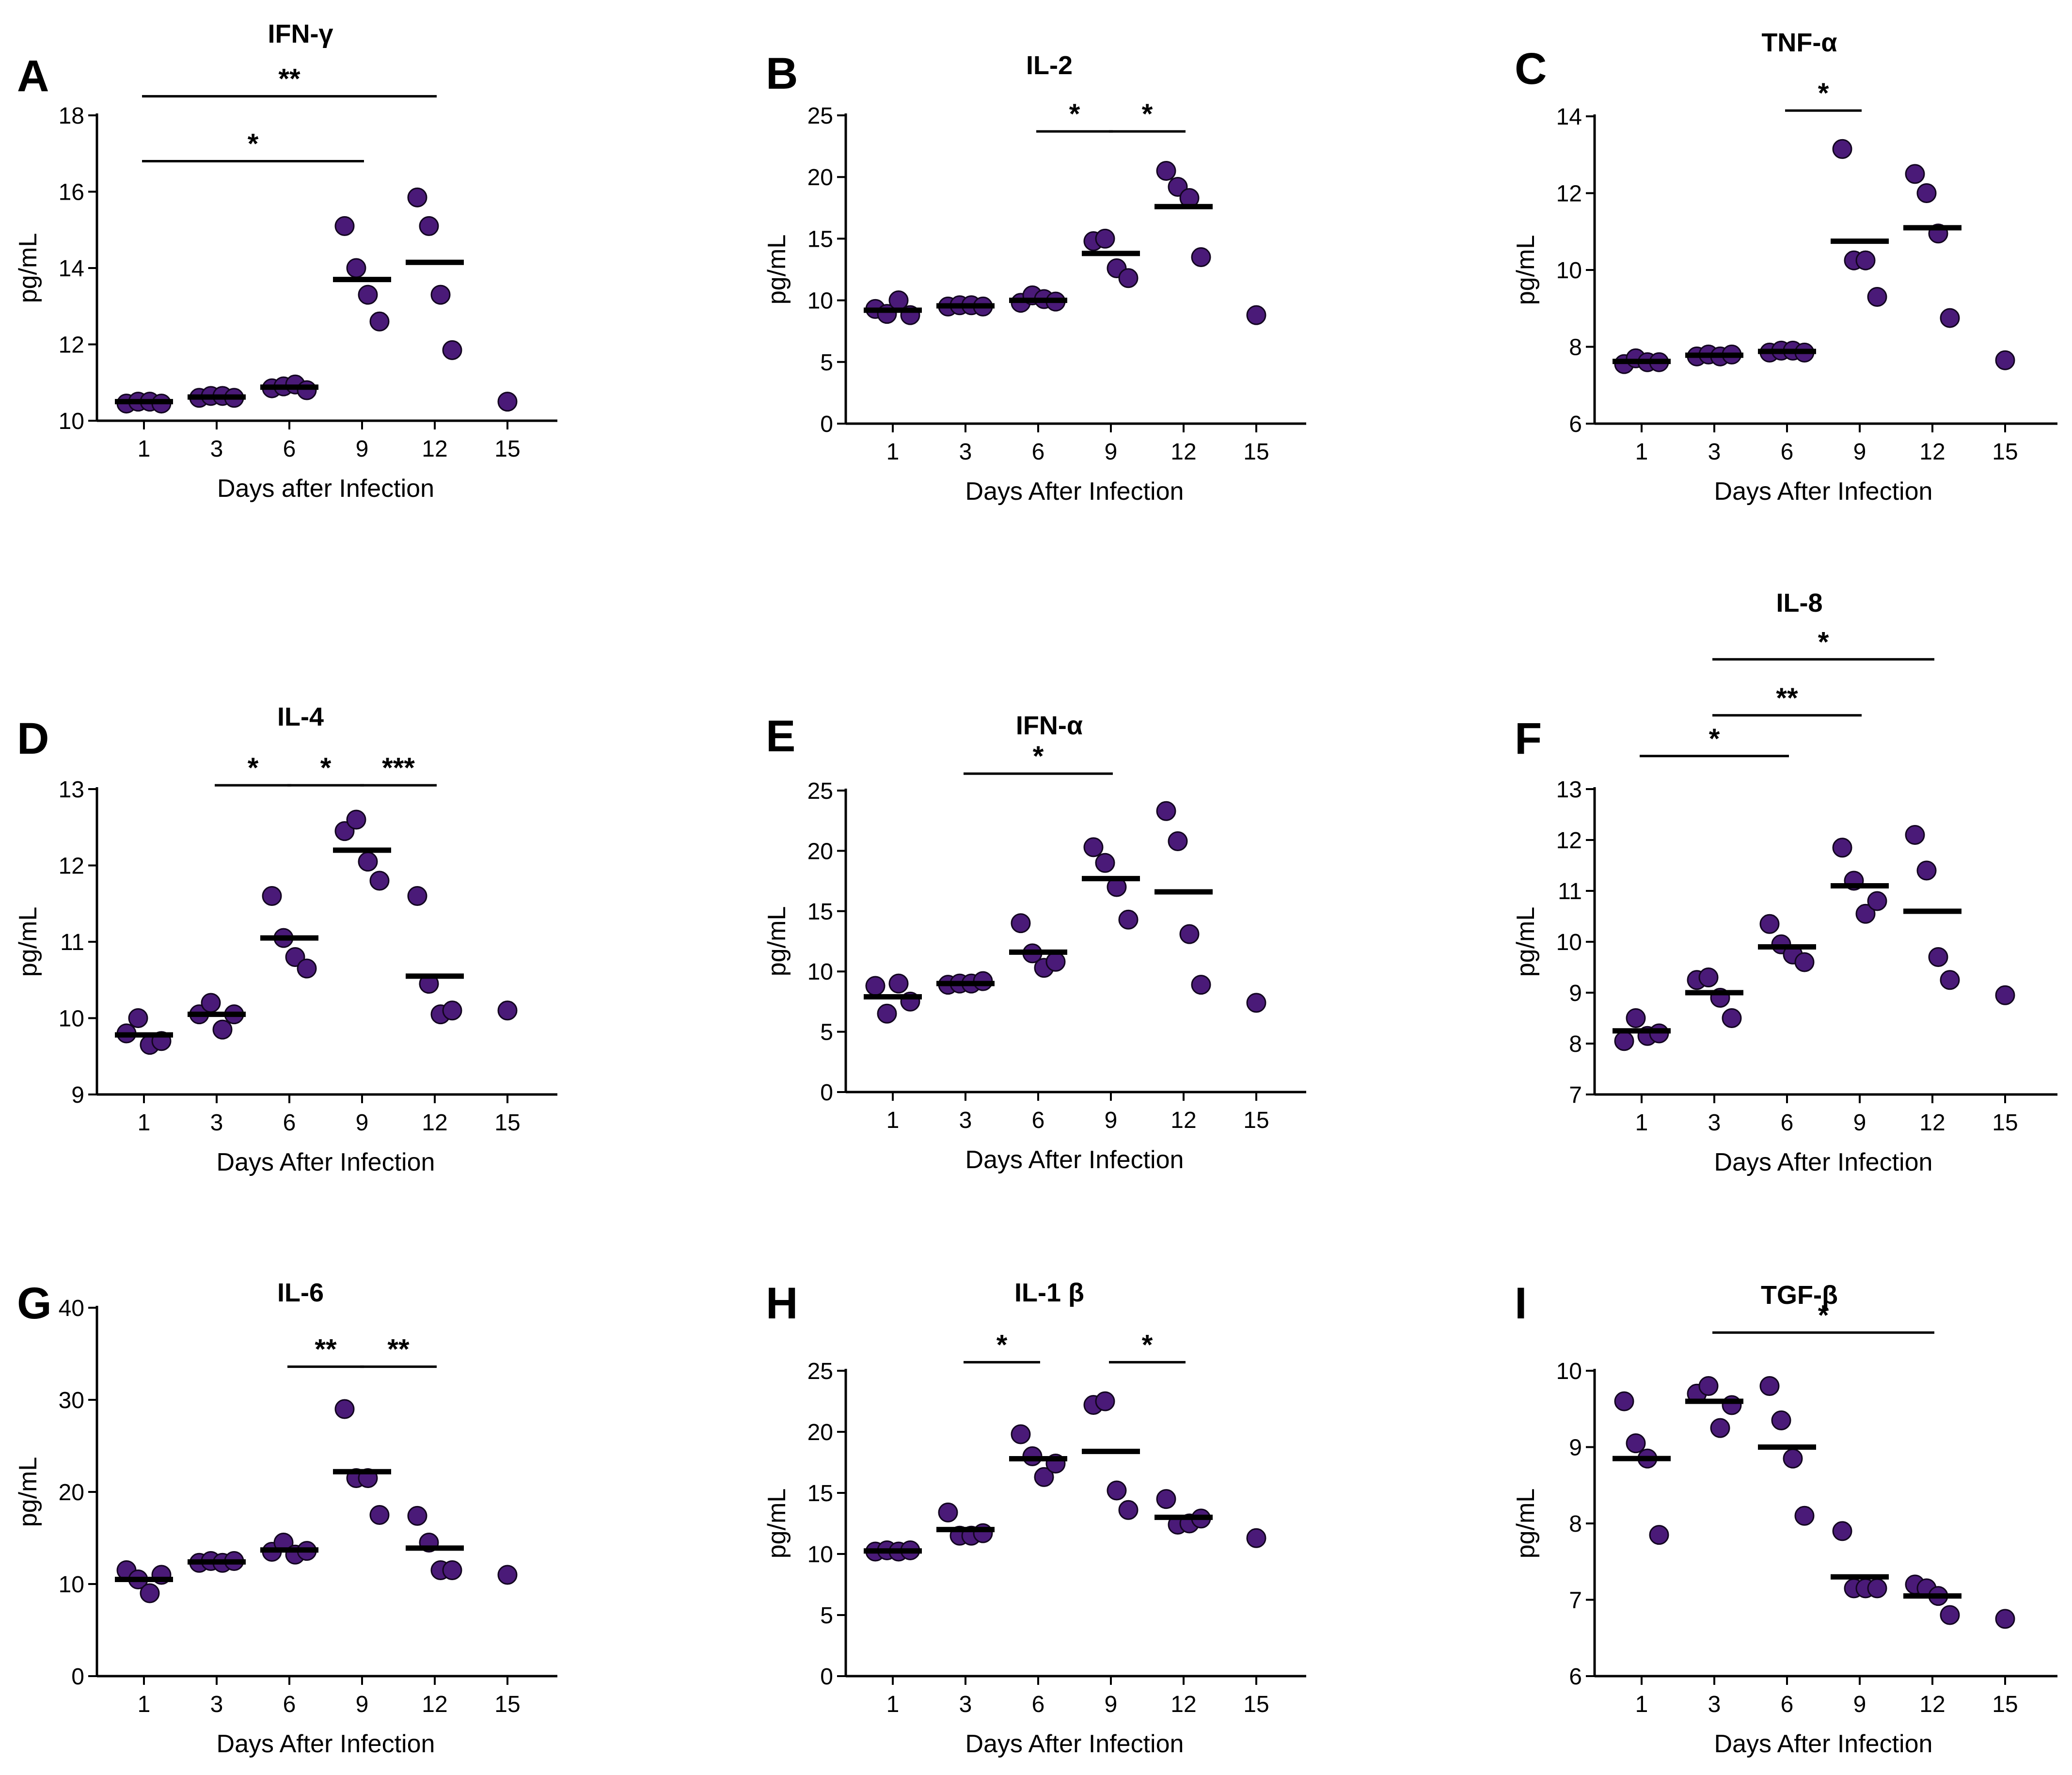 The image size is (2072, 1775). Describe the element at coordinates (820, 1371) in the screenshot. I see `y-tick-label: 25` at that location.